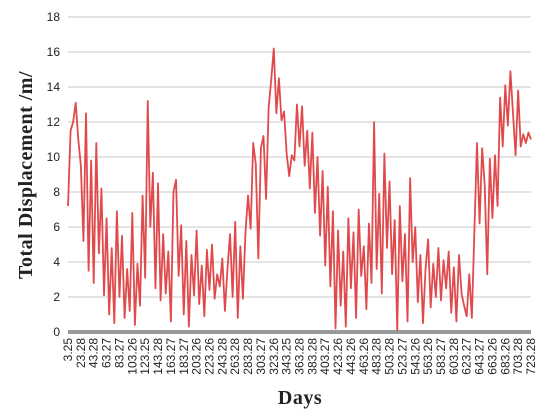 Image resolution: width=550 pixels, height=416 pixels. I want to click on y-tick-label: 12, so click(54, 122).